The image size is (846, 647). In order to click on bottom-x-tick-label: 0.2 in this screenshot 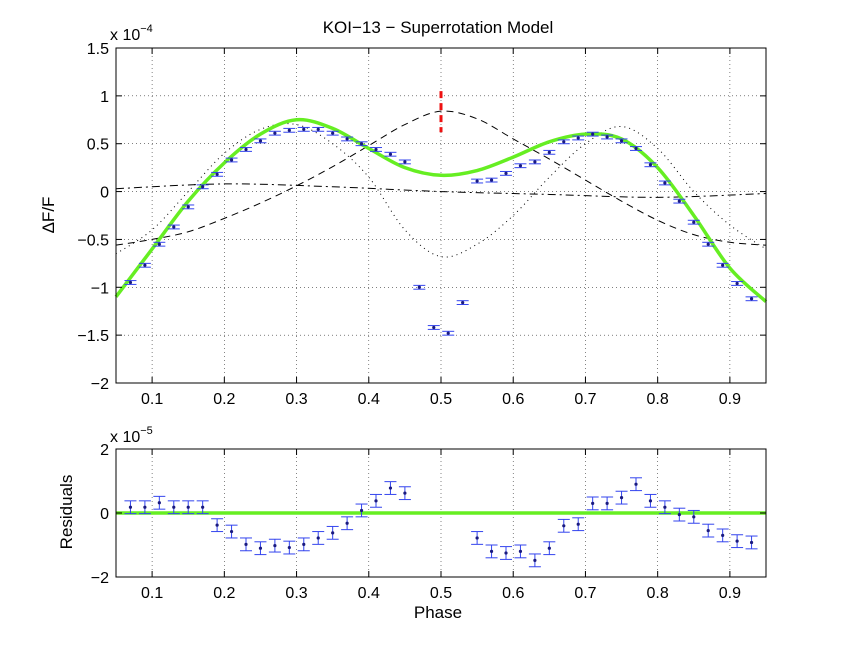, I will do `click(224, 593)`.